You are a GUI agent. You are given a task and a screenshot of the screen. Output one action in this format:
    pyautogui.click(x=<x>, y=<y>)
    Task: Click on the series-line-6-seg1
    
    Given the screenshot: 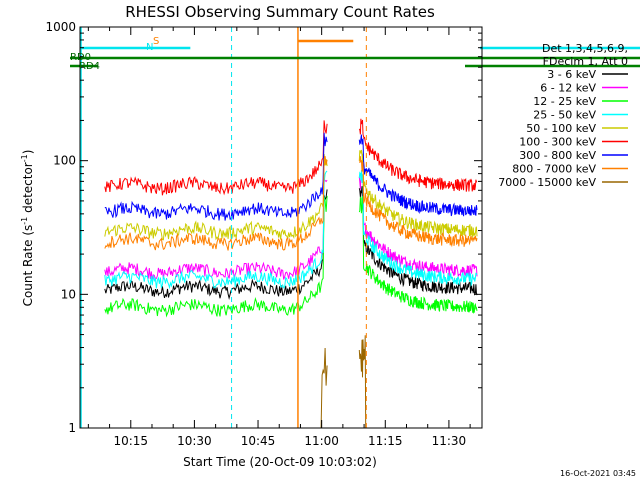 What is the action you would take?
    pyautogui.click(x=418, y=175)
    